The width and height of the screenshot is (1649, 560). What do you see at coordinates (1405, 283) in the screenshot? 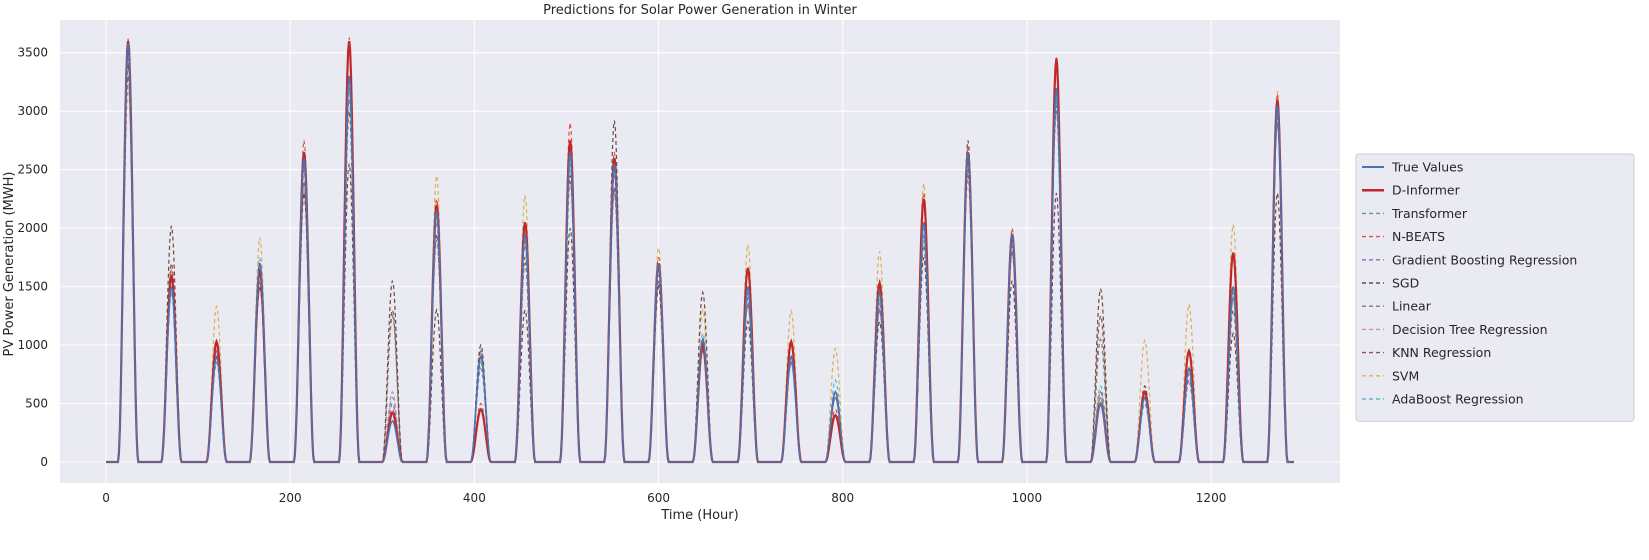
I see `legend-label: SGD` at bounding box center [1405, 283].